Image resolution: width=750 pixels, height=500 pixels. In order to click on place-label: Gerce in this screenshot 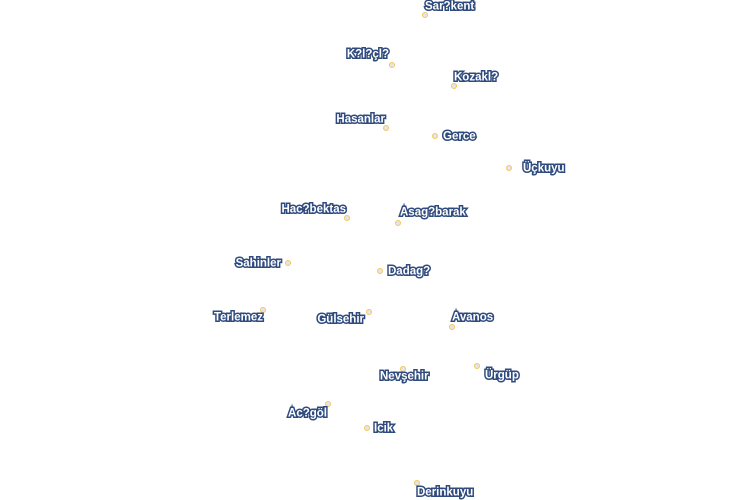, I will do `click(460, 136)`.